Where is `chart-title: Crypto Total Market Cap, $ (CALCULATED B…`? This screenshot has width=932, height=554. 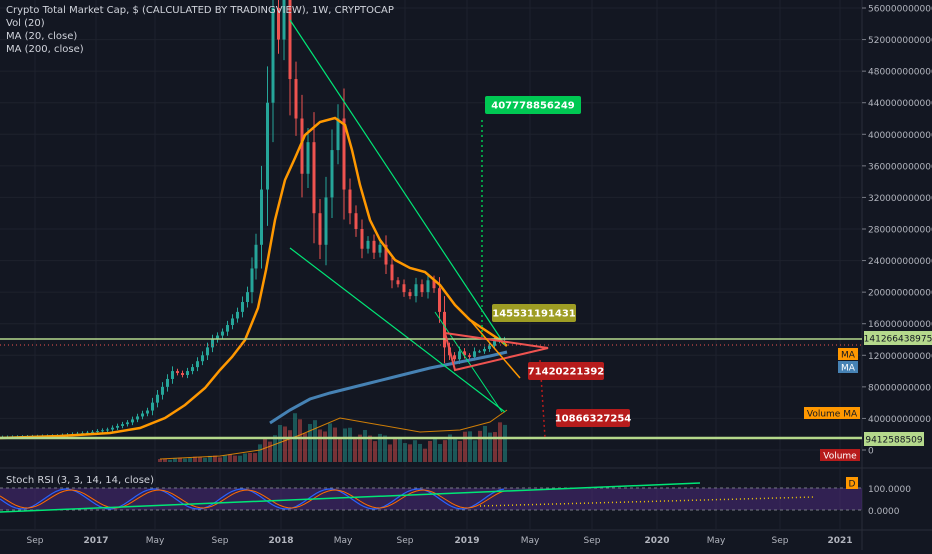
chart-title: Crypto Total Market Cap, $ (CALCULATED B… is located at coordinates (200, 10).